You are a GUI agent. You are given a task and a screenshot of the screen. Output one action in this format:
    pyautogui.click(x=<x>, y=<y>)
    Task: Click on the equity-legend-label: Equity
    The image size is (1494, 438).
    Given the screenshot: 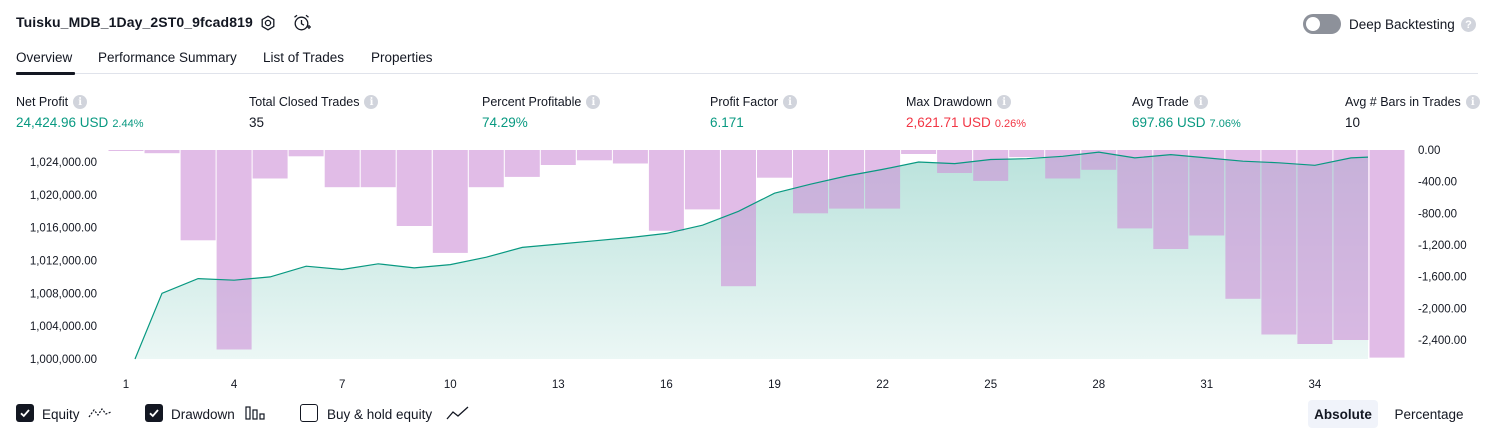 What is the action you would take?
    pyautogui.click(x=61, y=414)
    